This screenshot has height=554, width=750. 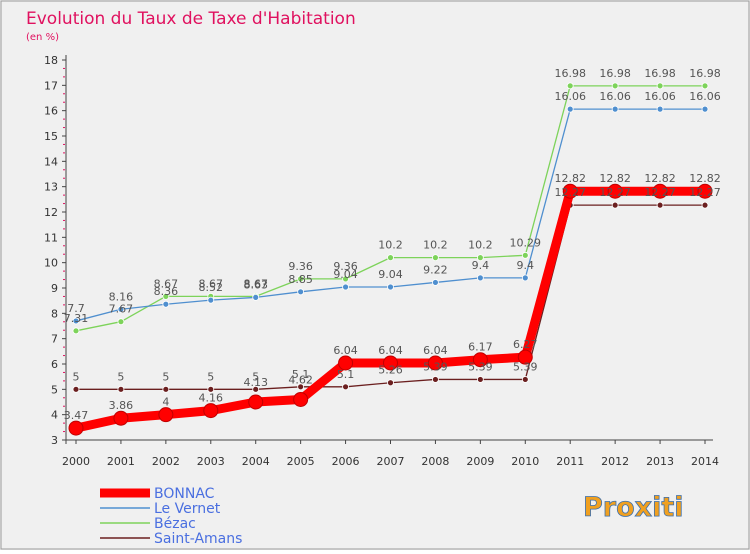 I want to click on x-tick-label: 2006, so click(x=346, y=461).